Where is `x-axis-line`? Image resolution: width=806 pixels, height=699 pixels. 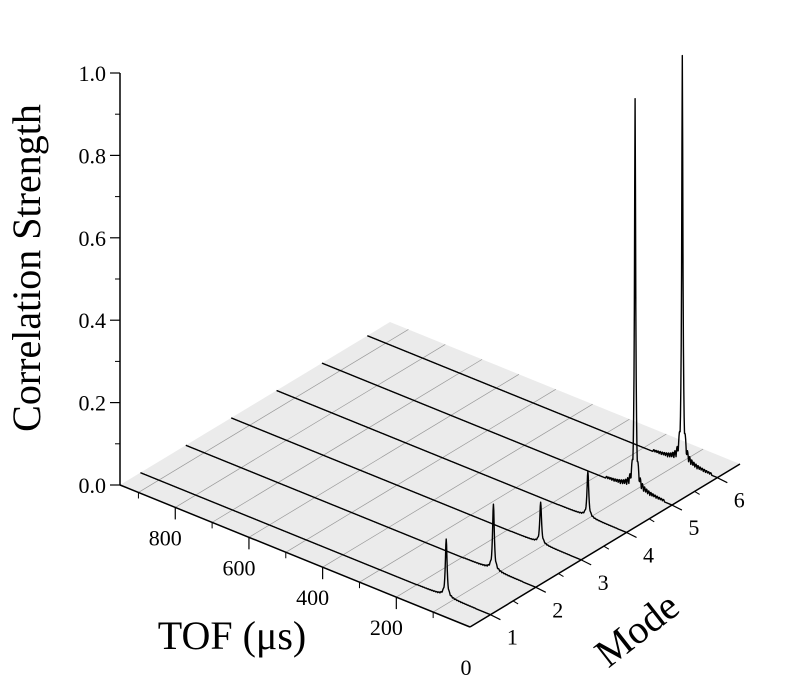
x-axis-line is located at coordinates (295, 556).